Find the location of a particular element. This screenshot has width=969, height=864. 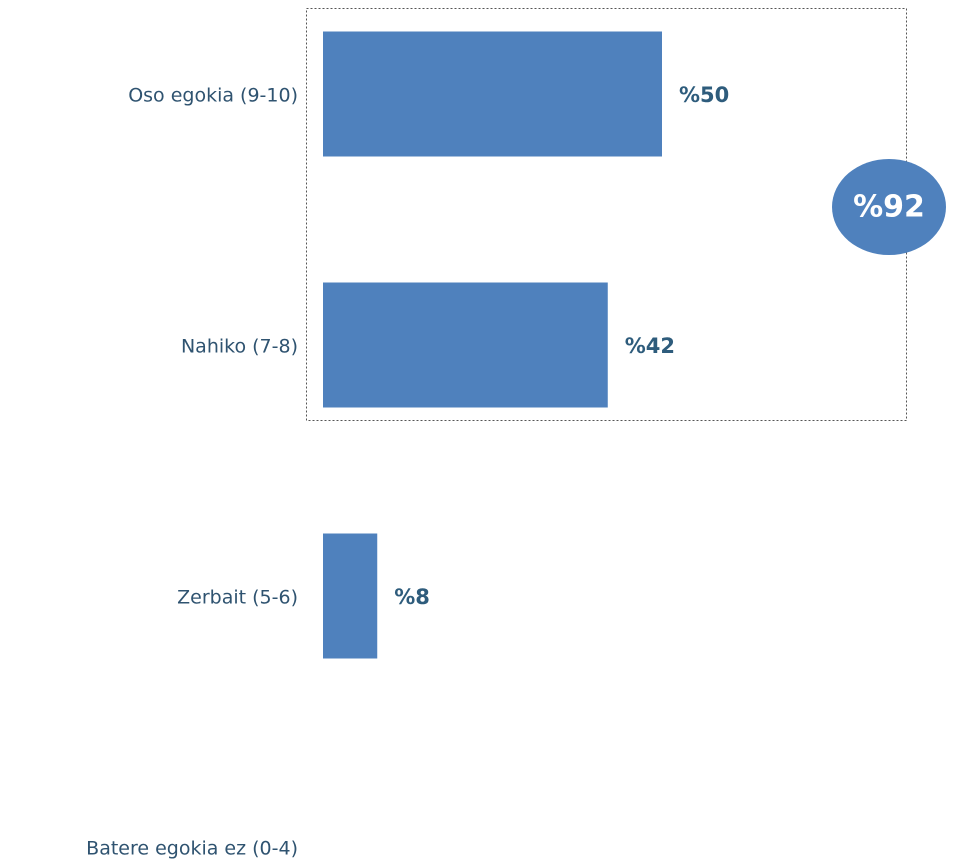

category-label: Batere egokia ez (0-4) is located at coordinates (192, 849).